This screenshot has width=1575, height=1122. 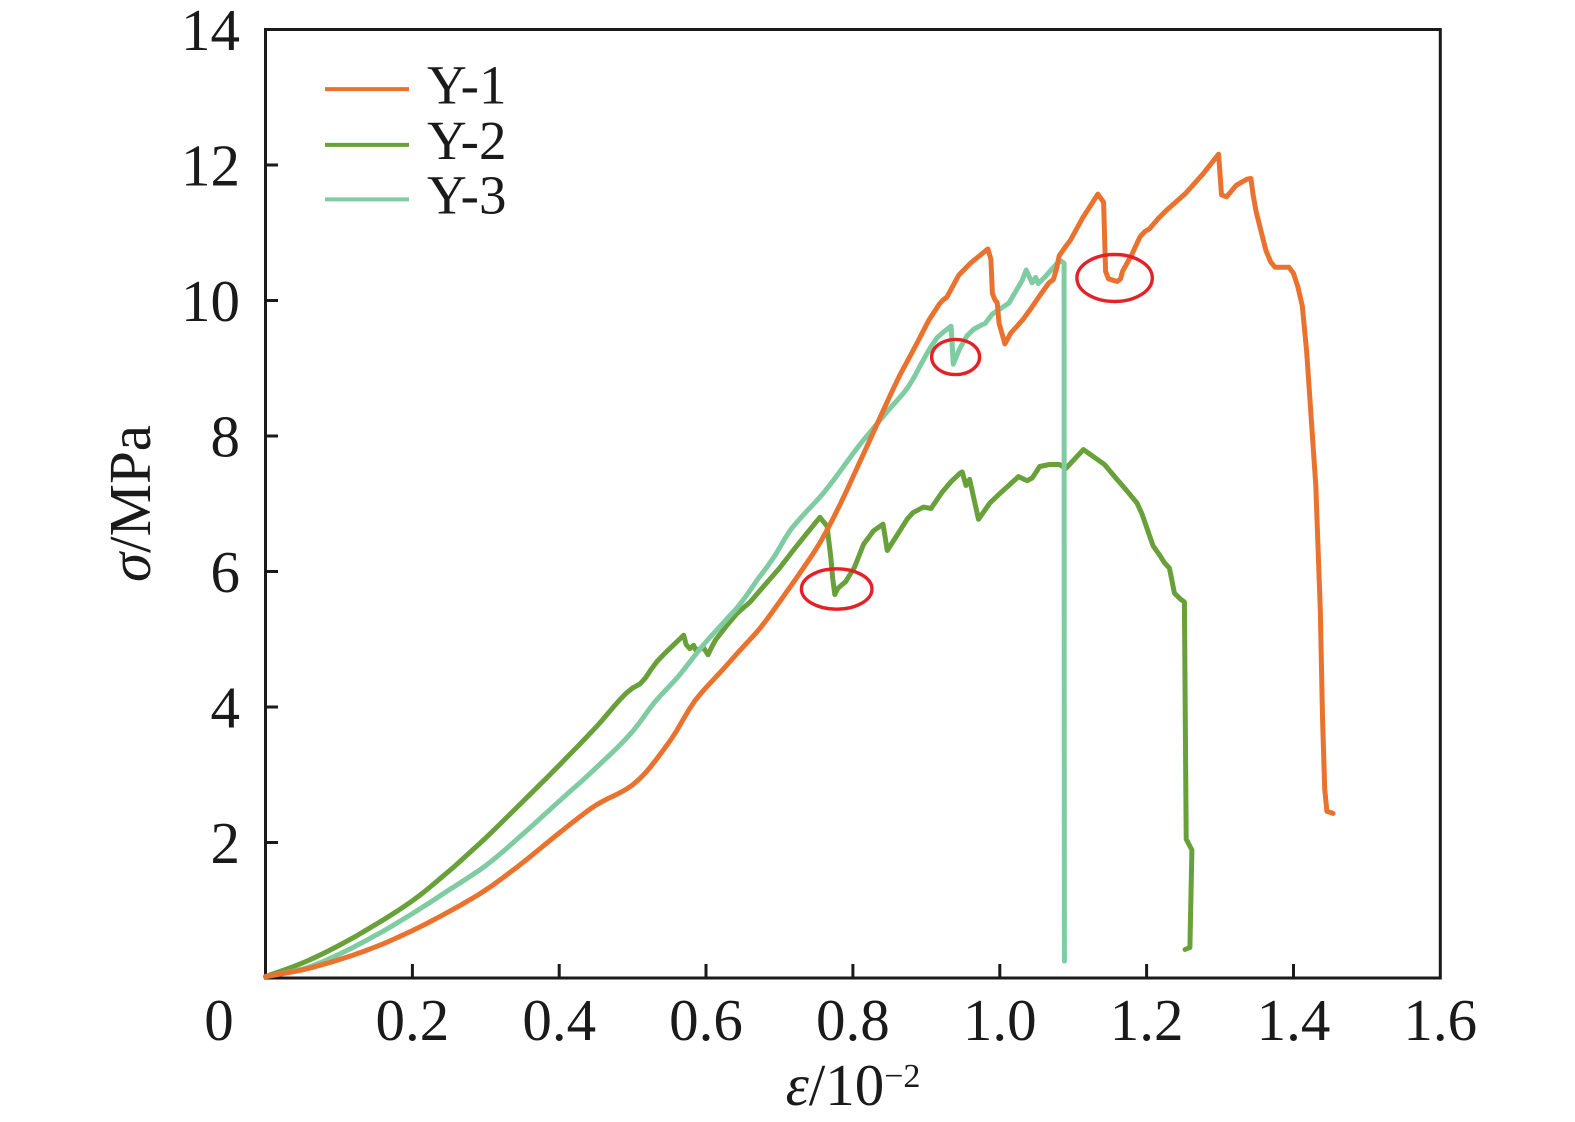 What do you see at coordinates (226, 708) in the screenshot?
I see `svg-text: 4` at bounding box center [226, 708].